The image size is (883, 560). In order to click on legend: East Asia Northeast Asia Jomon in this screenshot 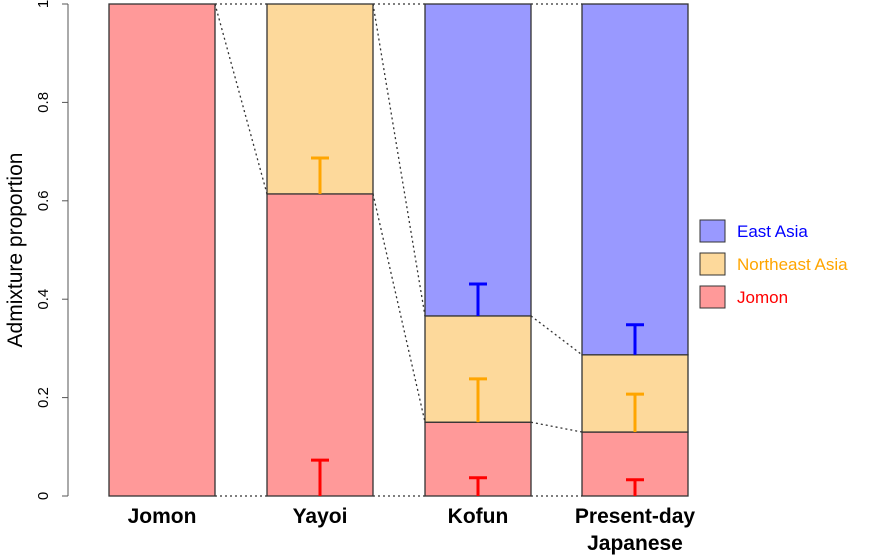, I will do `click(773, 264)`.